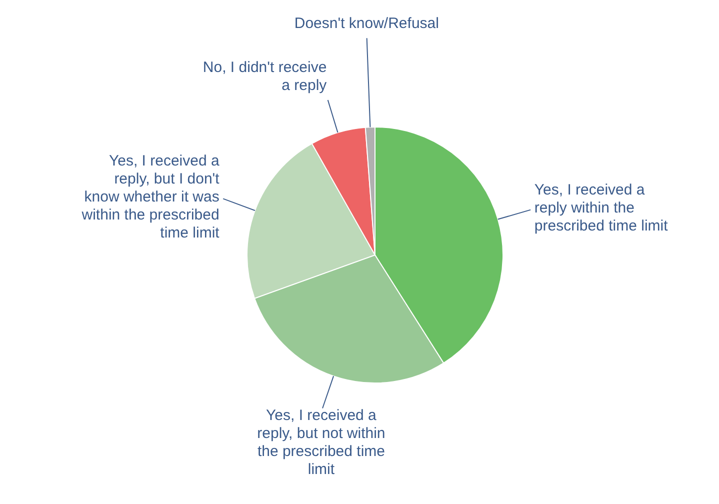  What do you see at coordinates (265, 76) in the screenshot?
I see `slice-label: No, I didn't receive a reply` at bounding box center [265, 76].